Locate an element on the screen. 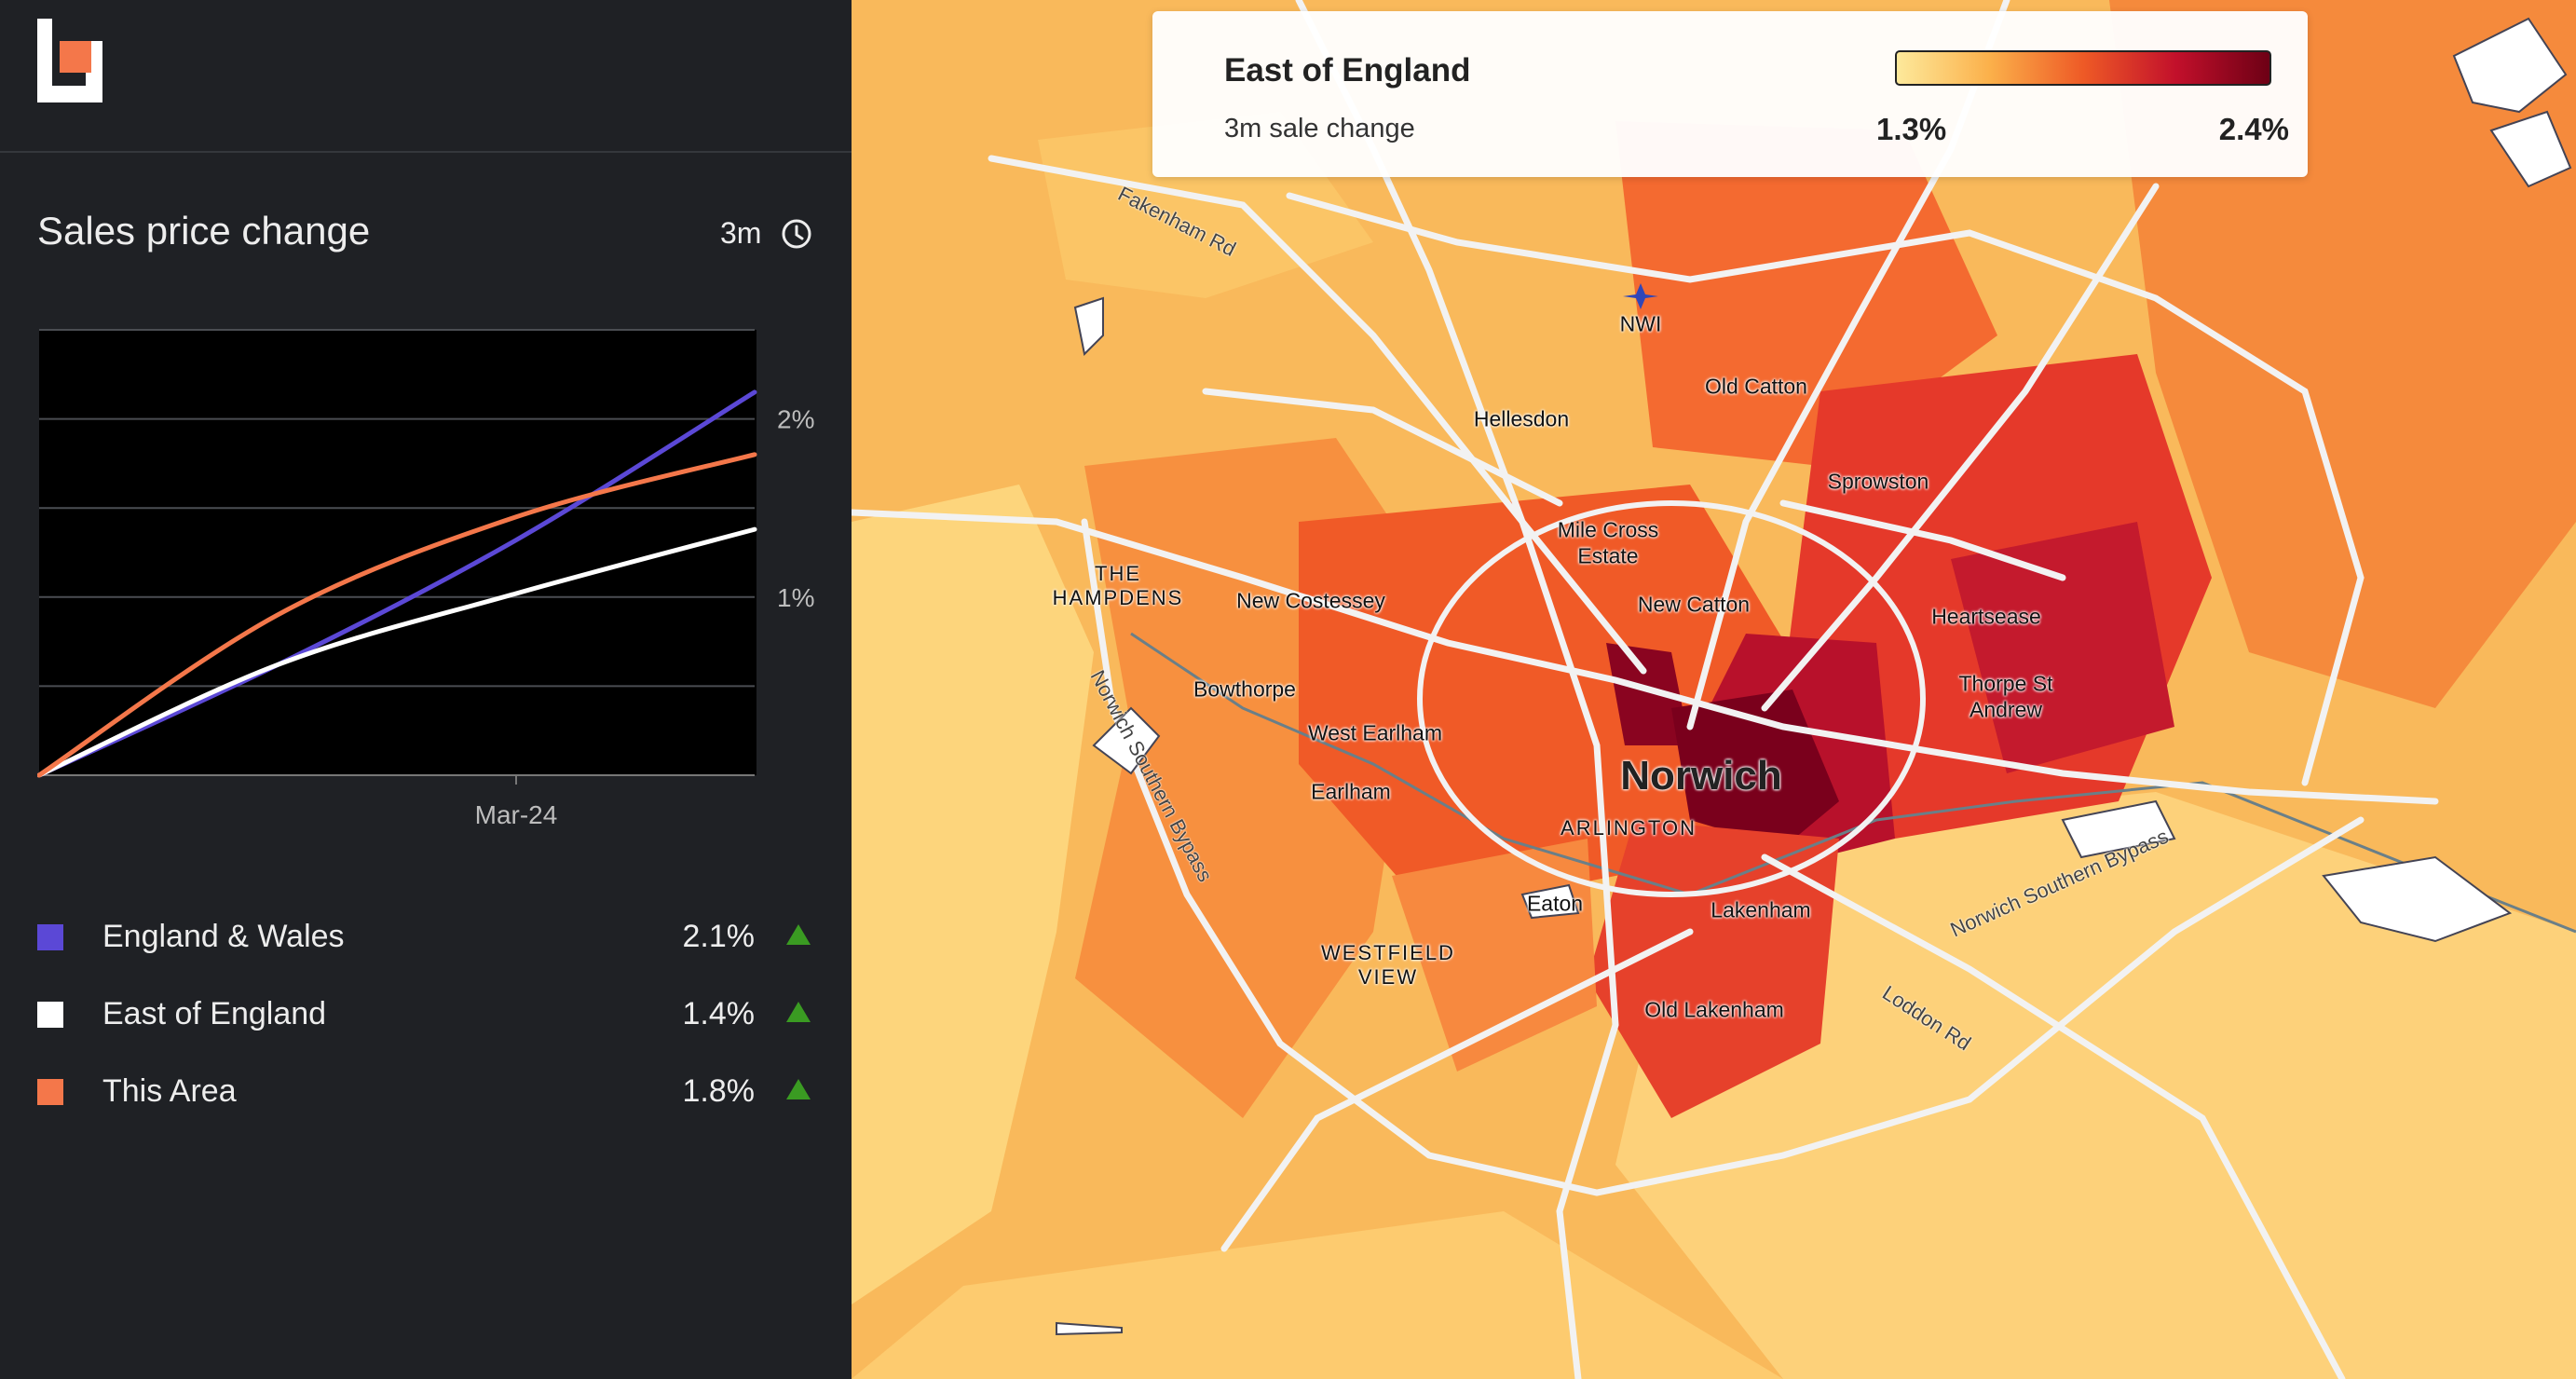 This screenshot has height=1379, width=2576. airport-icon is located at coordinates (1640, 296).